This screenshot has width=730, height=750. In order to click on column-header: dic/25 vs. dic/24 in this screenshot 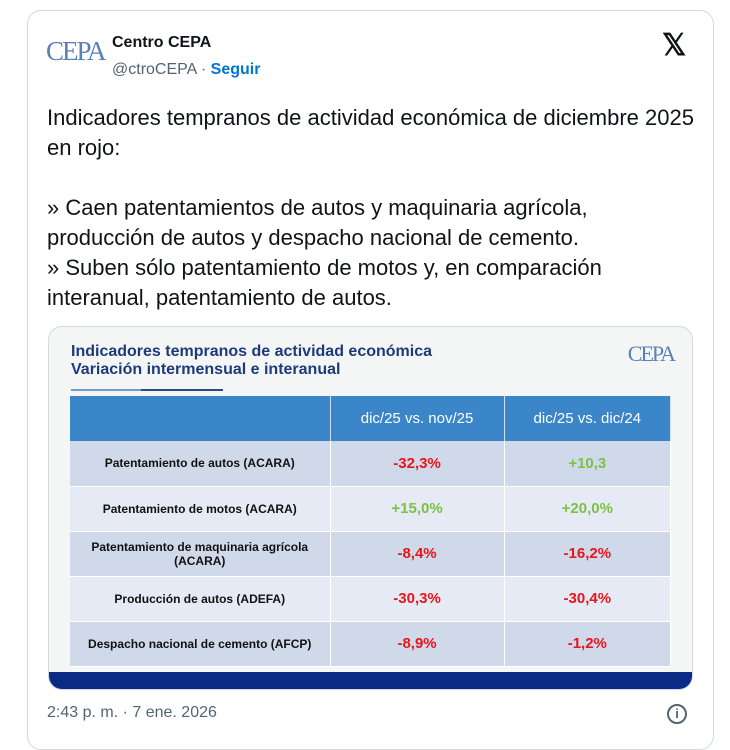, I will do `click(588, 418)`.